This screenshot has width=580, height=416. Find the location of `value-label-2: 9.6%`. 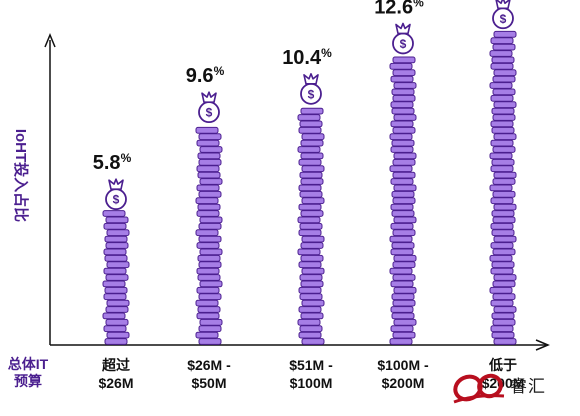

value-label-2: 9.6% is located at coordinates (205, 75).